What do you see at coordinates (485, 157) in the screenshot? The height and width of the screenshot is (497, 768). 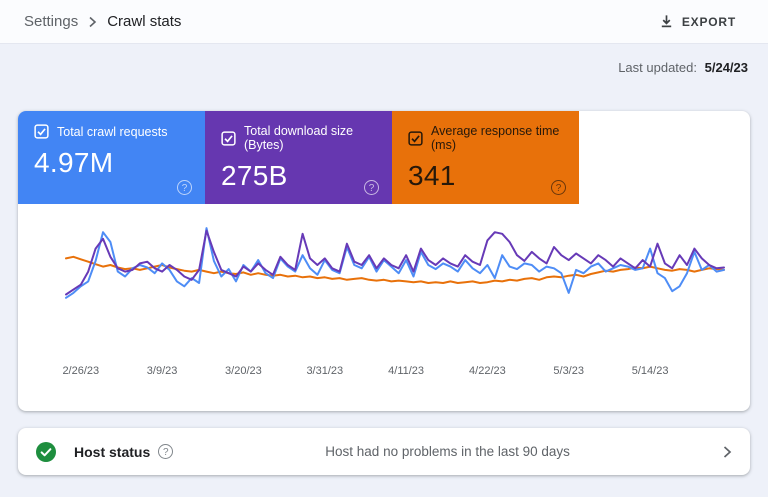 I see `metric-card-average-response-time: Average response time (ms) 341 ?` at bounding box center [485, 157].